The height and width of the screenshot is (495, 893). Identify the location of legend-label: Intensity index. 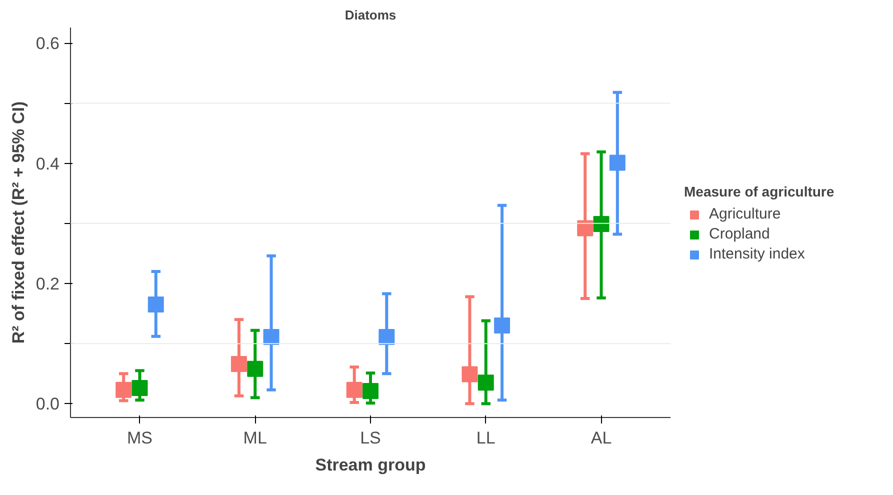
(757, 254).